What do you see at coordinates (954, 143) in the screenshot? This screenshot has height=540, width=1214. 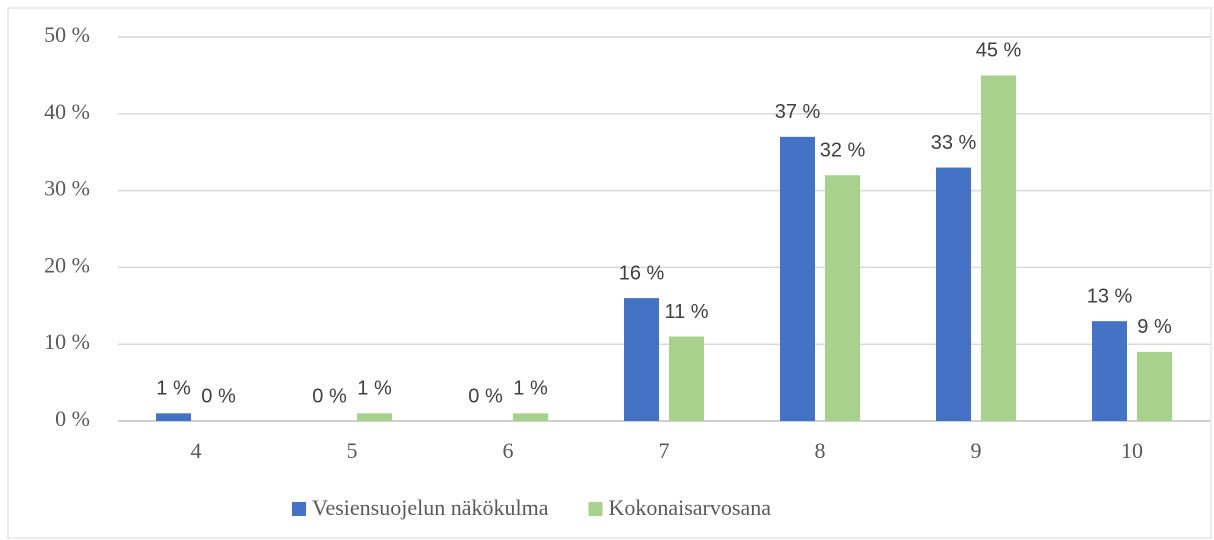 I see `data-label: 33 %` at bounding box center [954, 143].